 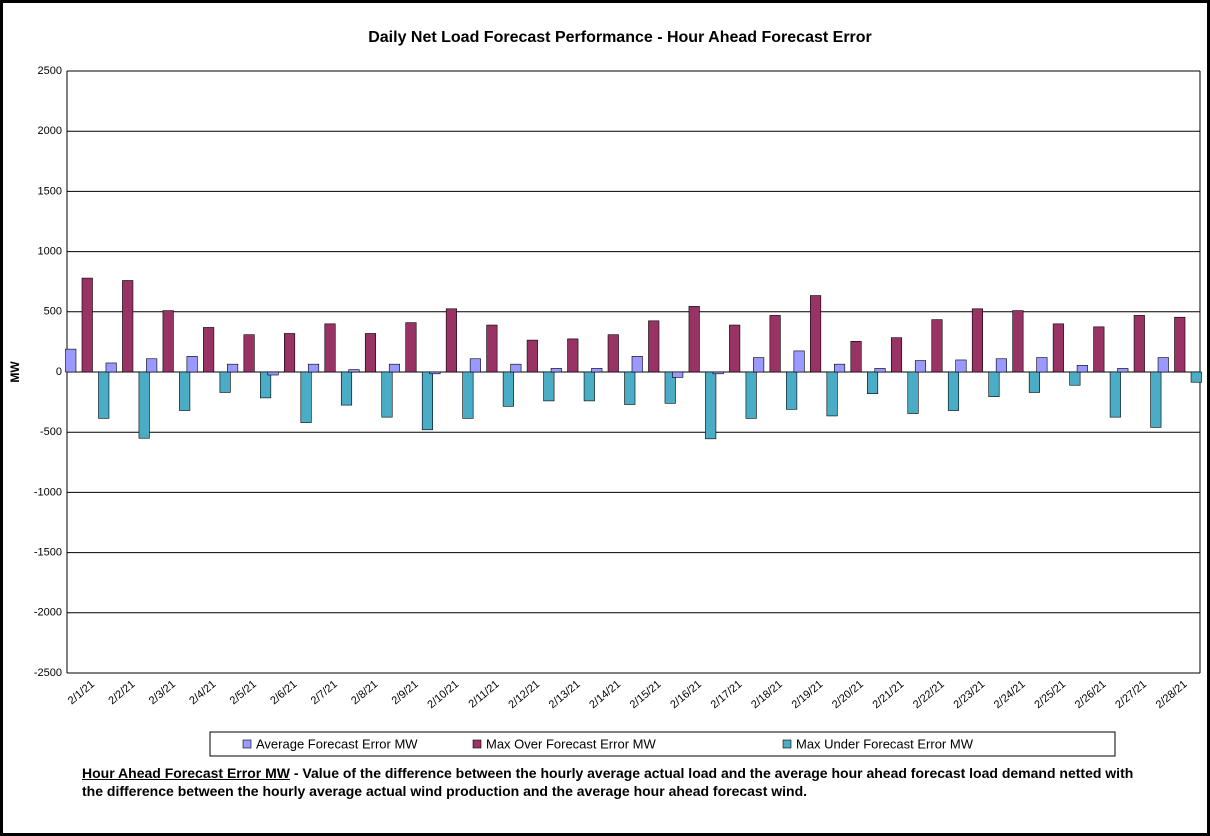 What do you see at coordinates (48, 553) in the screenshot?
I see `y-tick-label: -1500` at bounding box center [48, 553].